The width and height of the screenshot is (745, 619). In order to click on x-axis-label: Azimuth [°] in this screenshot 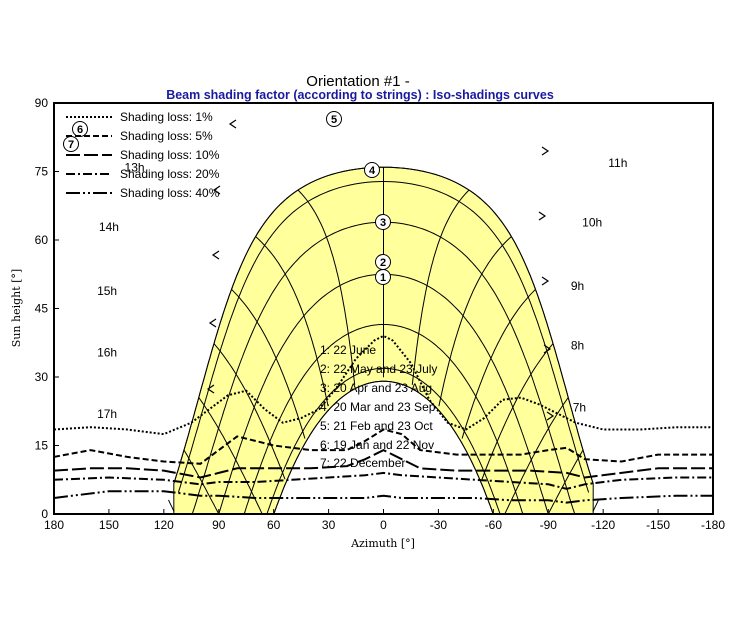, I will do `click(382, 543)`.